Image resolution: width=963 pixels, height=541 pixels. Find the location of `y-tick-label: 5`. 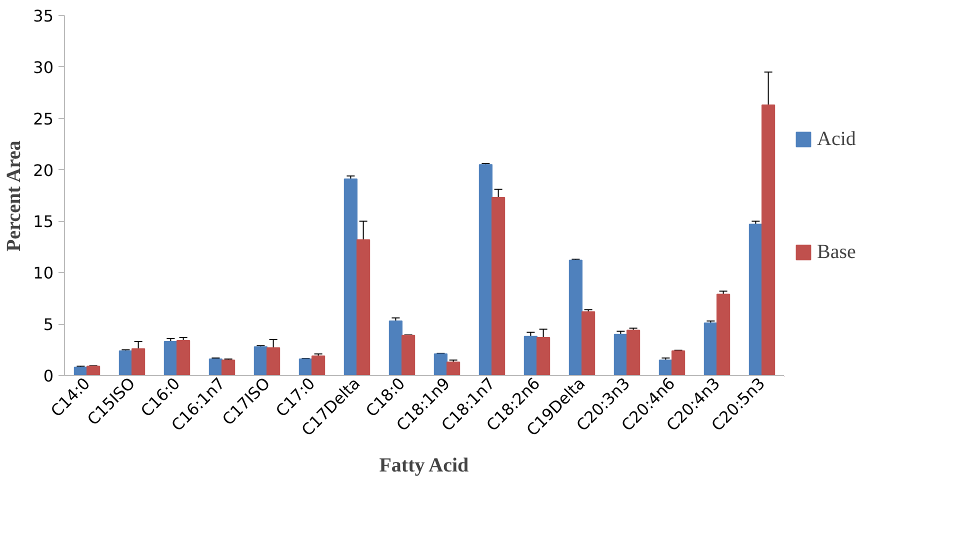

y-tick-label: 5 is located at coordinates (48, 324).